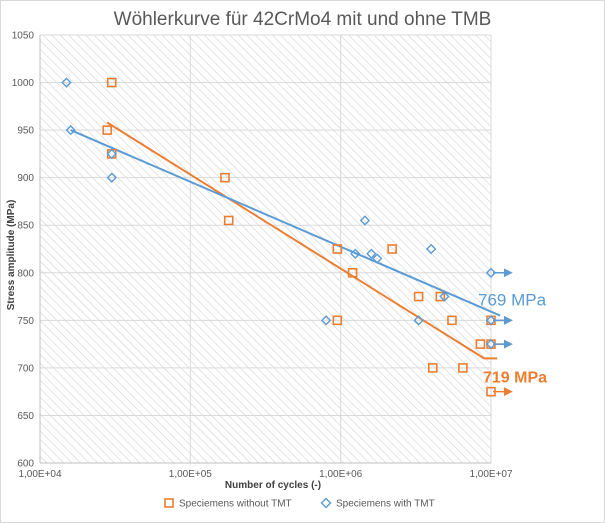 The image size is (605, 523). I want to click on legend-marker-diamond, so click(326, 503).